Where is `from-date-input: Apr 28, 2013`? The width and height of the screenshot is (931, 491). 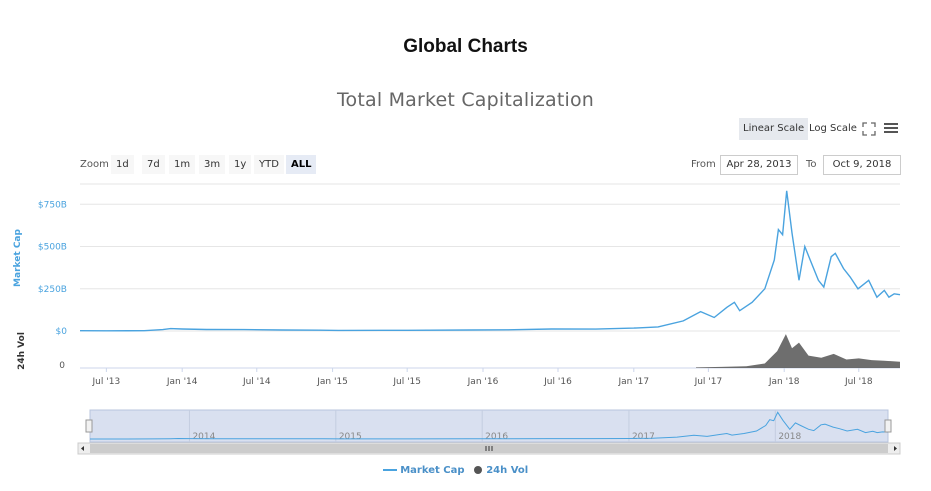 from-date-input: Apr 28, 2013 is located at coordinates (759, 165).